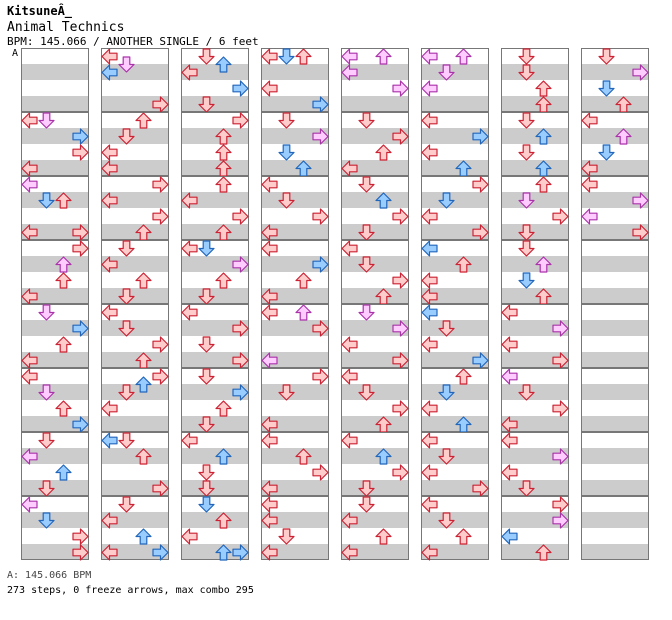  I want to click on eighth-left-arrow-icon, so click(109, 72).